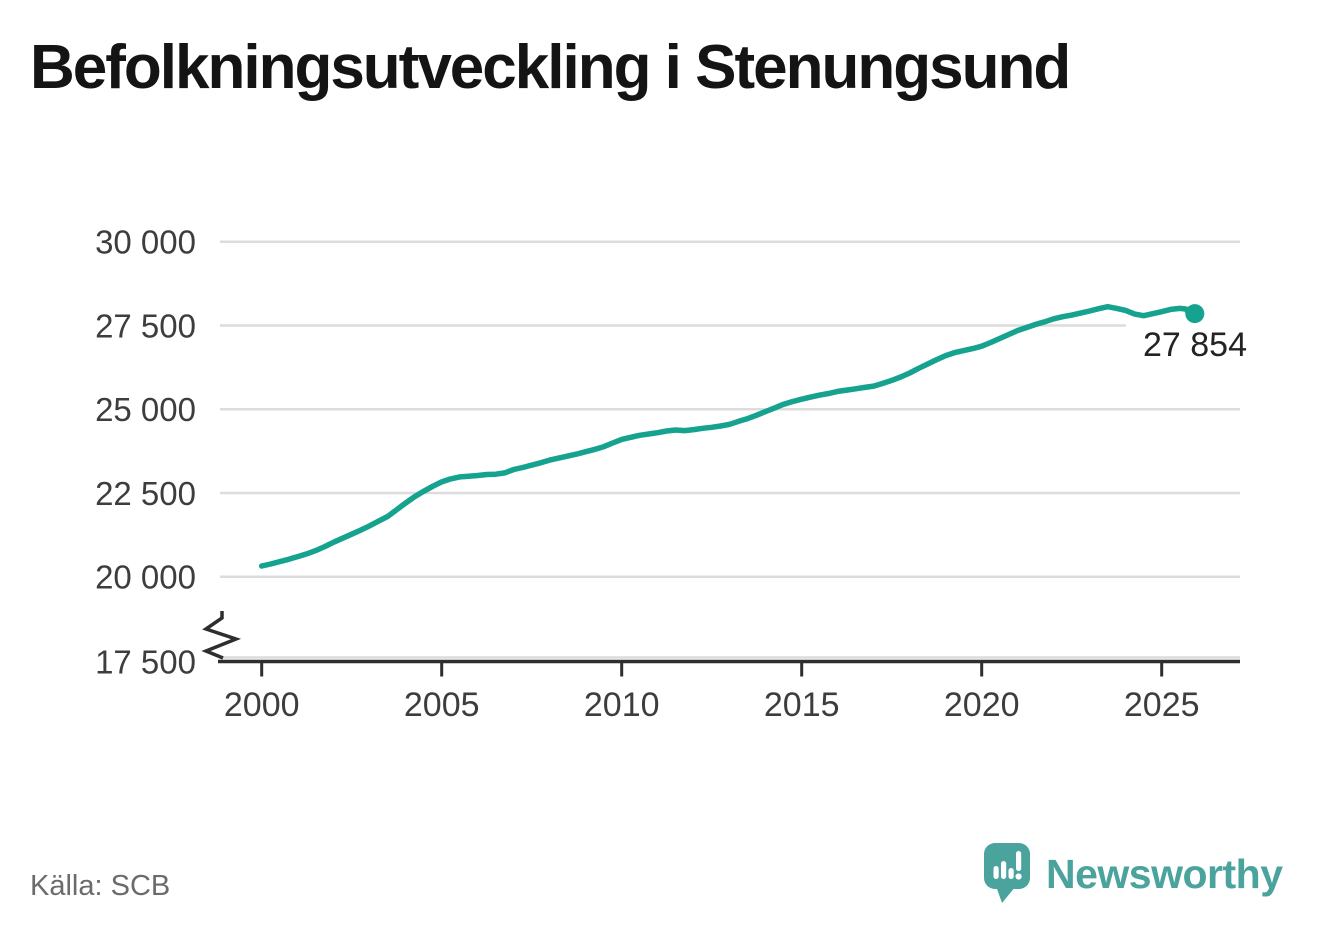  I want to click on end-value-label-bg, so click(1190, 342).